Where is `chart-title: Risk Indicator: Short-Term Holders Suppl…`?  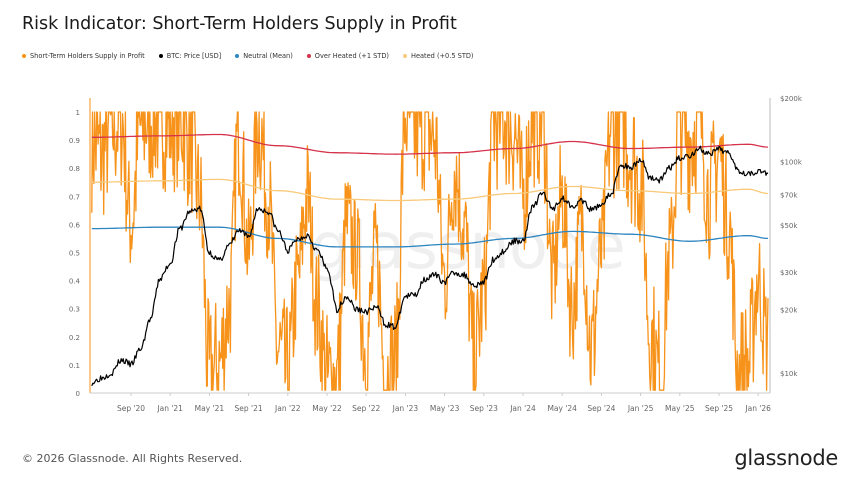 chart-title: Risk Indicator: Short-Term Holders Suppl… is located at coordinates (239, 24).